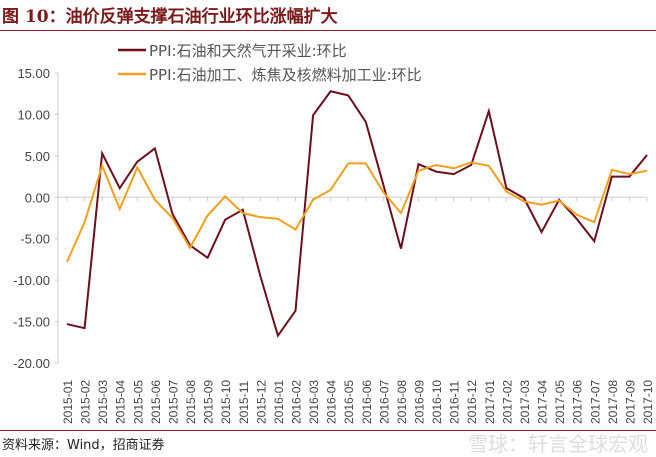  I want to click on x-tick-label: 2016-08, so click(402, 402).